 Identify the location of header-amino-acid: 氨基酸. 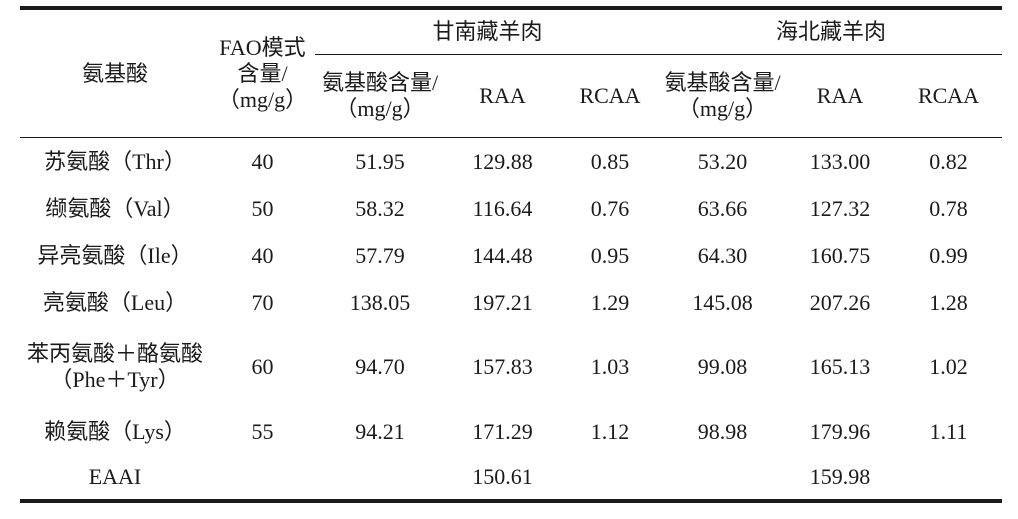
(115, 73).